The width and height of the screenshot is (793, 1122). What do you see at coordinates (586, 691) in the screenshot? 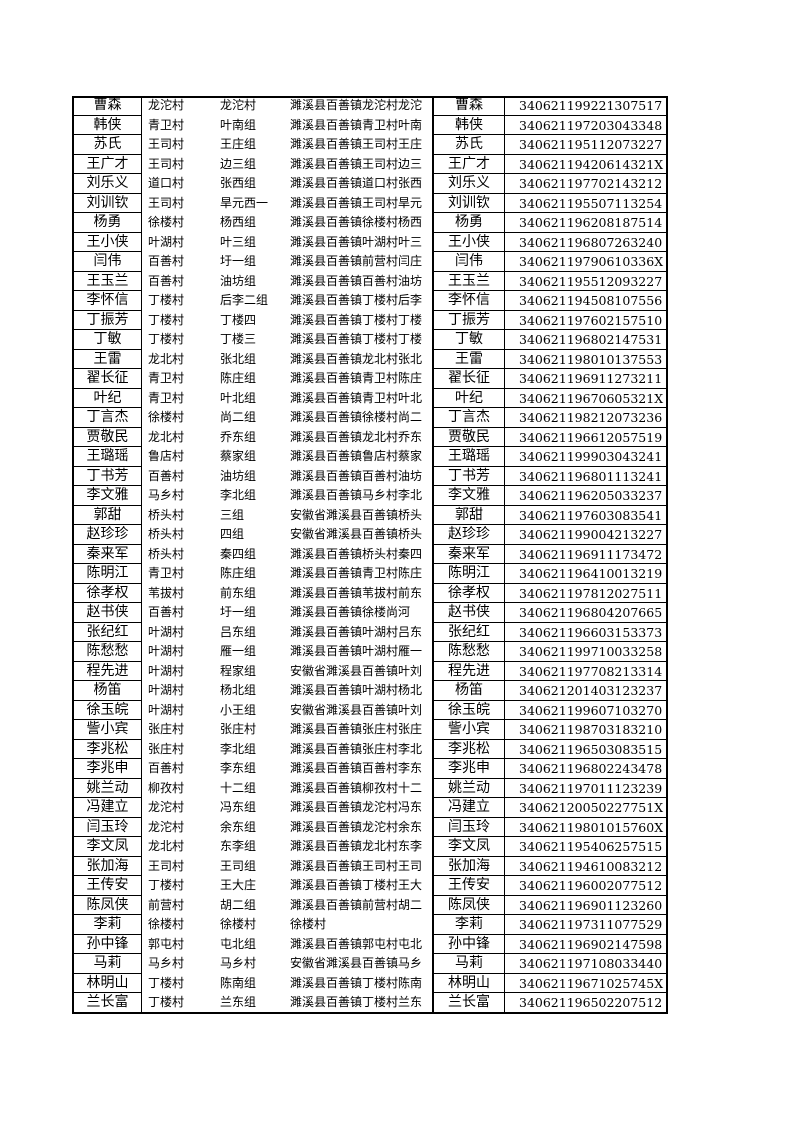
I see `id-number: 340621201403123237` at bounding box center [586, 691].